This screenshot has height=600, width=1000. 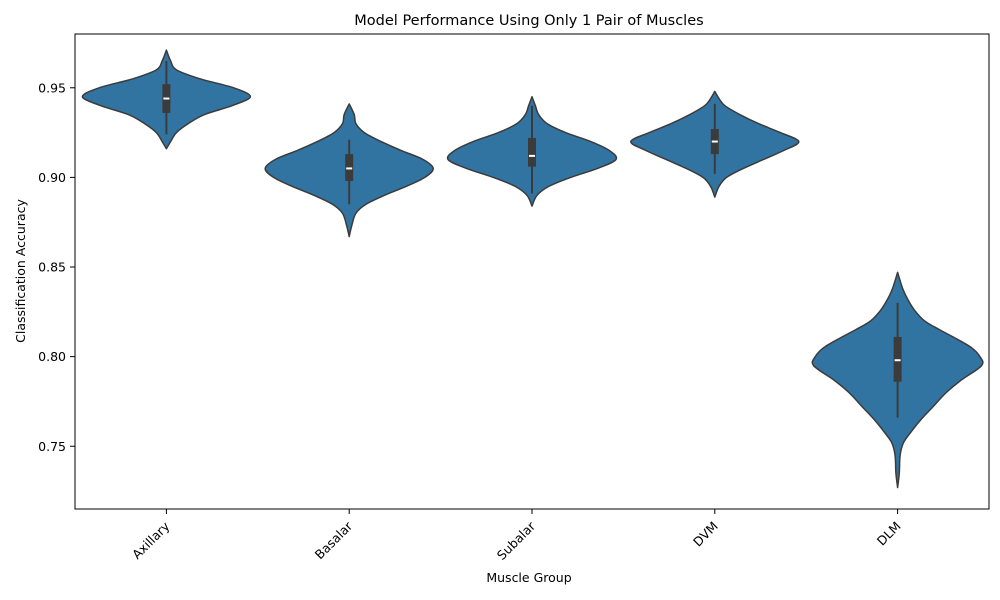 I want to click on violin-iqr-box, so click(x=532, y=152).